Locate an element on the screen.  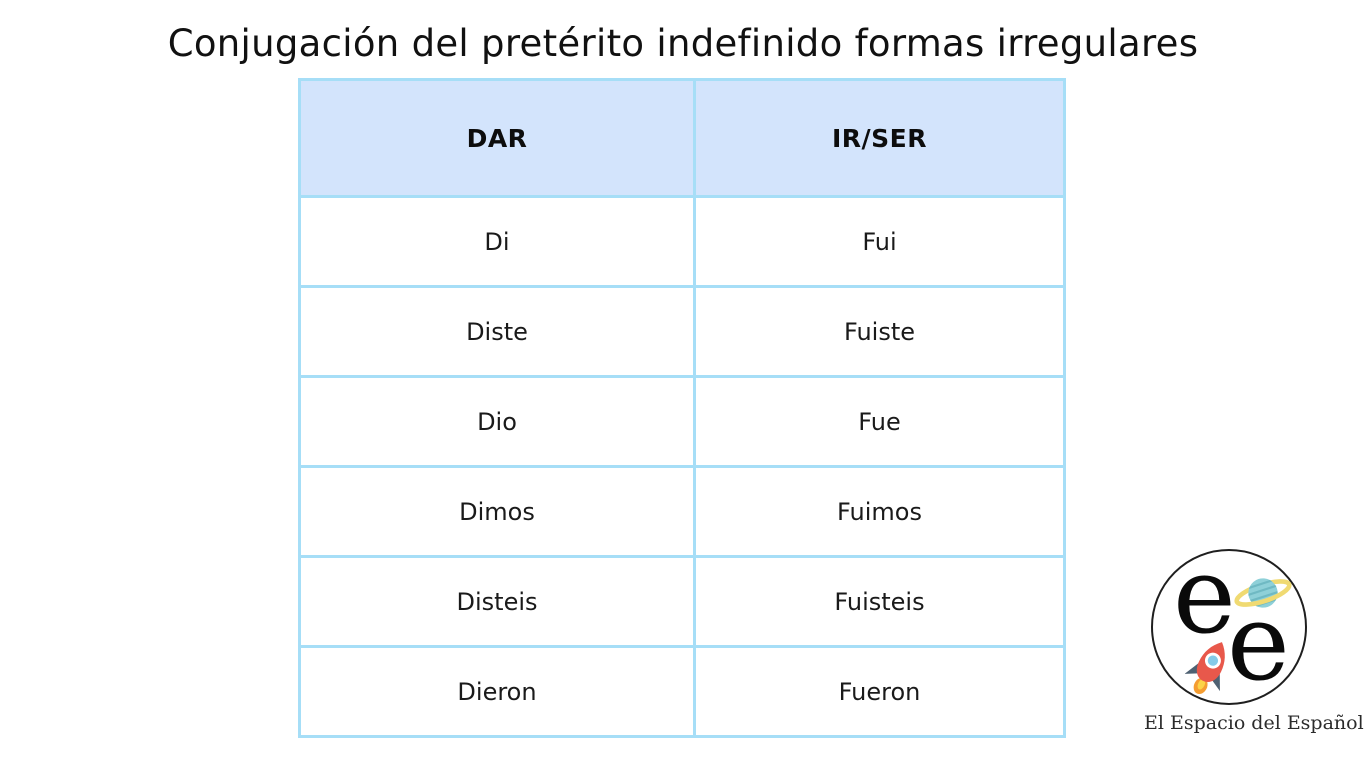
logo-letter-bottom: e is located at coordinates (1258, 642).